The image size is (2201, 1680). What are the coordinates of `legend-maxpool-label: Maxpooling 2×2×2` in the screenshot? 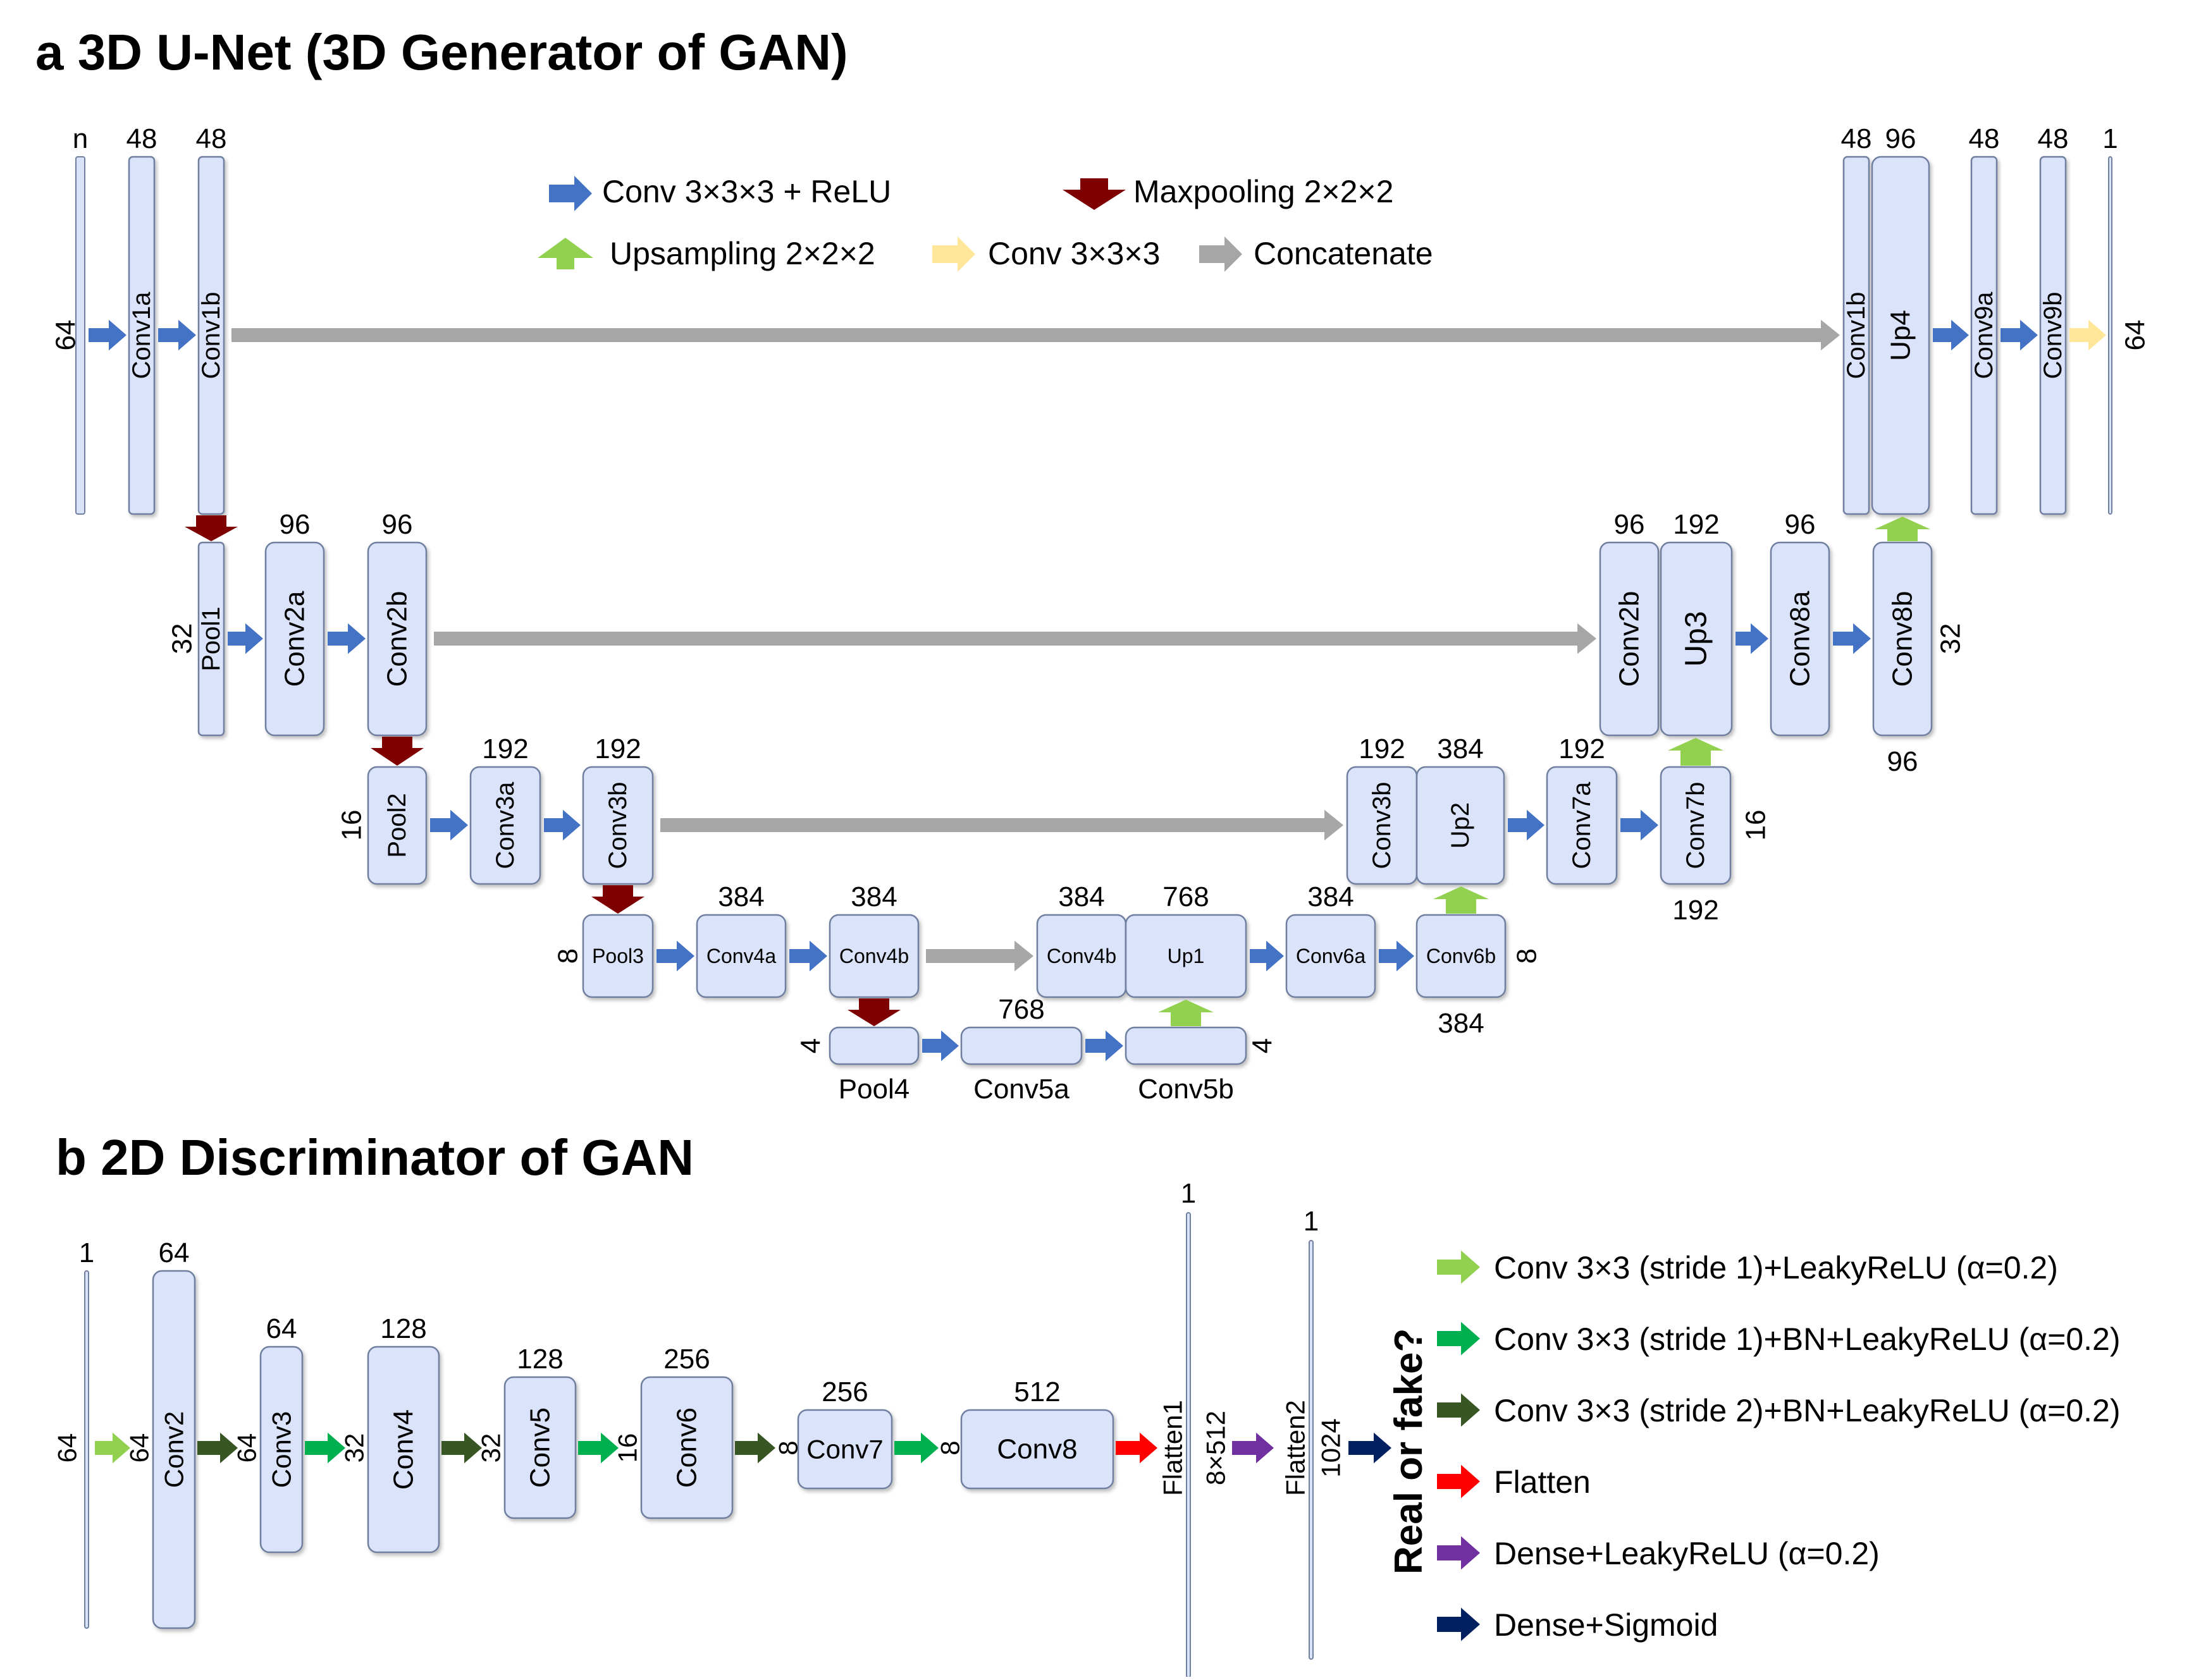 It's located at (1263, 191).